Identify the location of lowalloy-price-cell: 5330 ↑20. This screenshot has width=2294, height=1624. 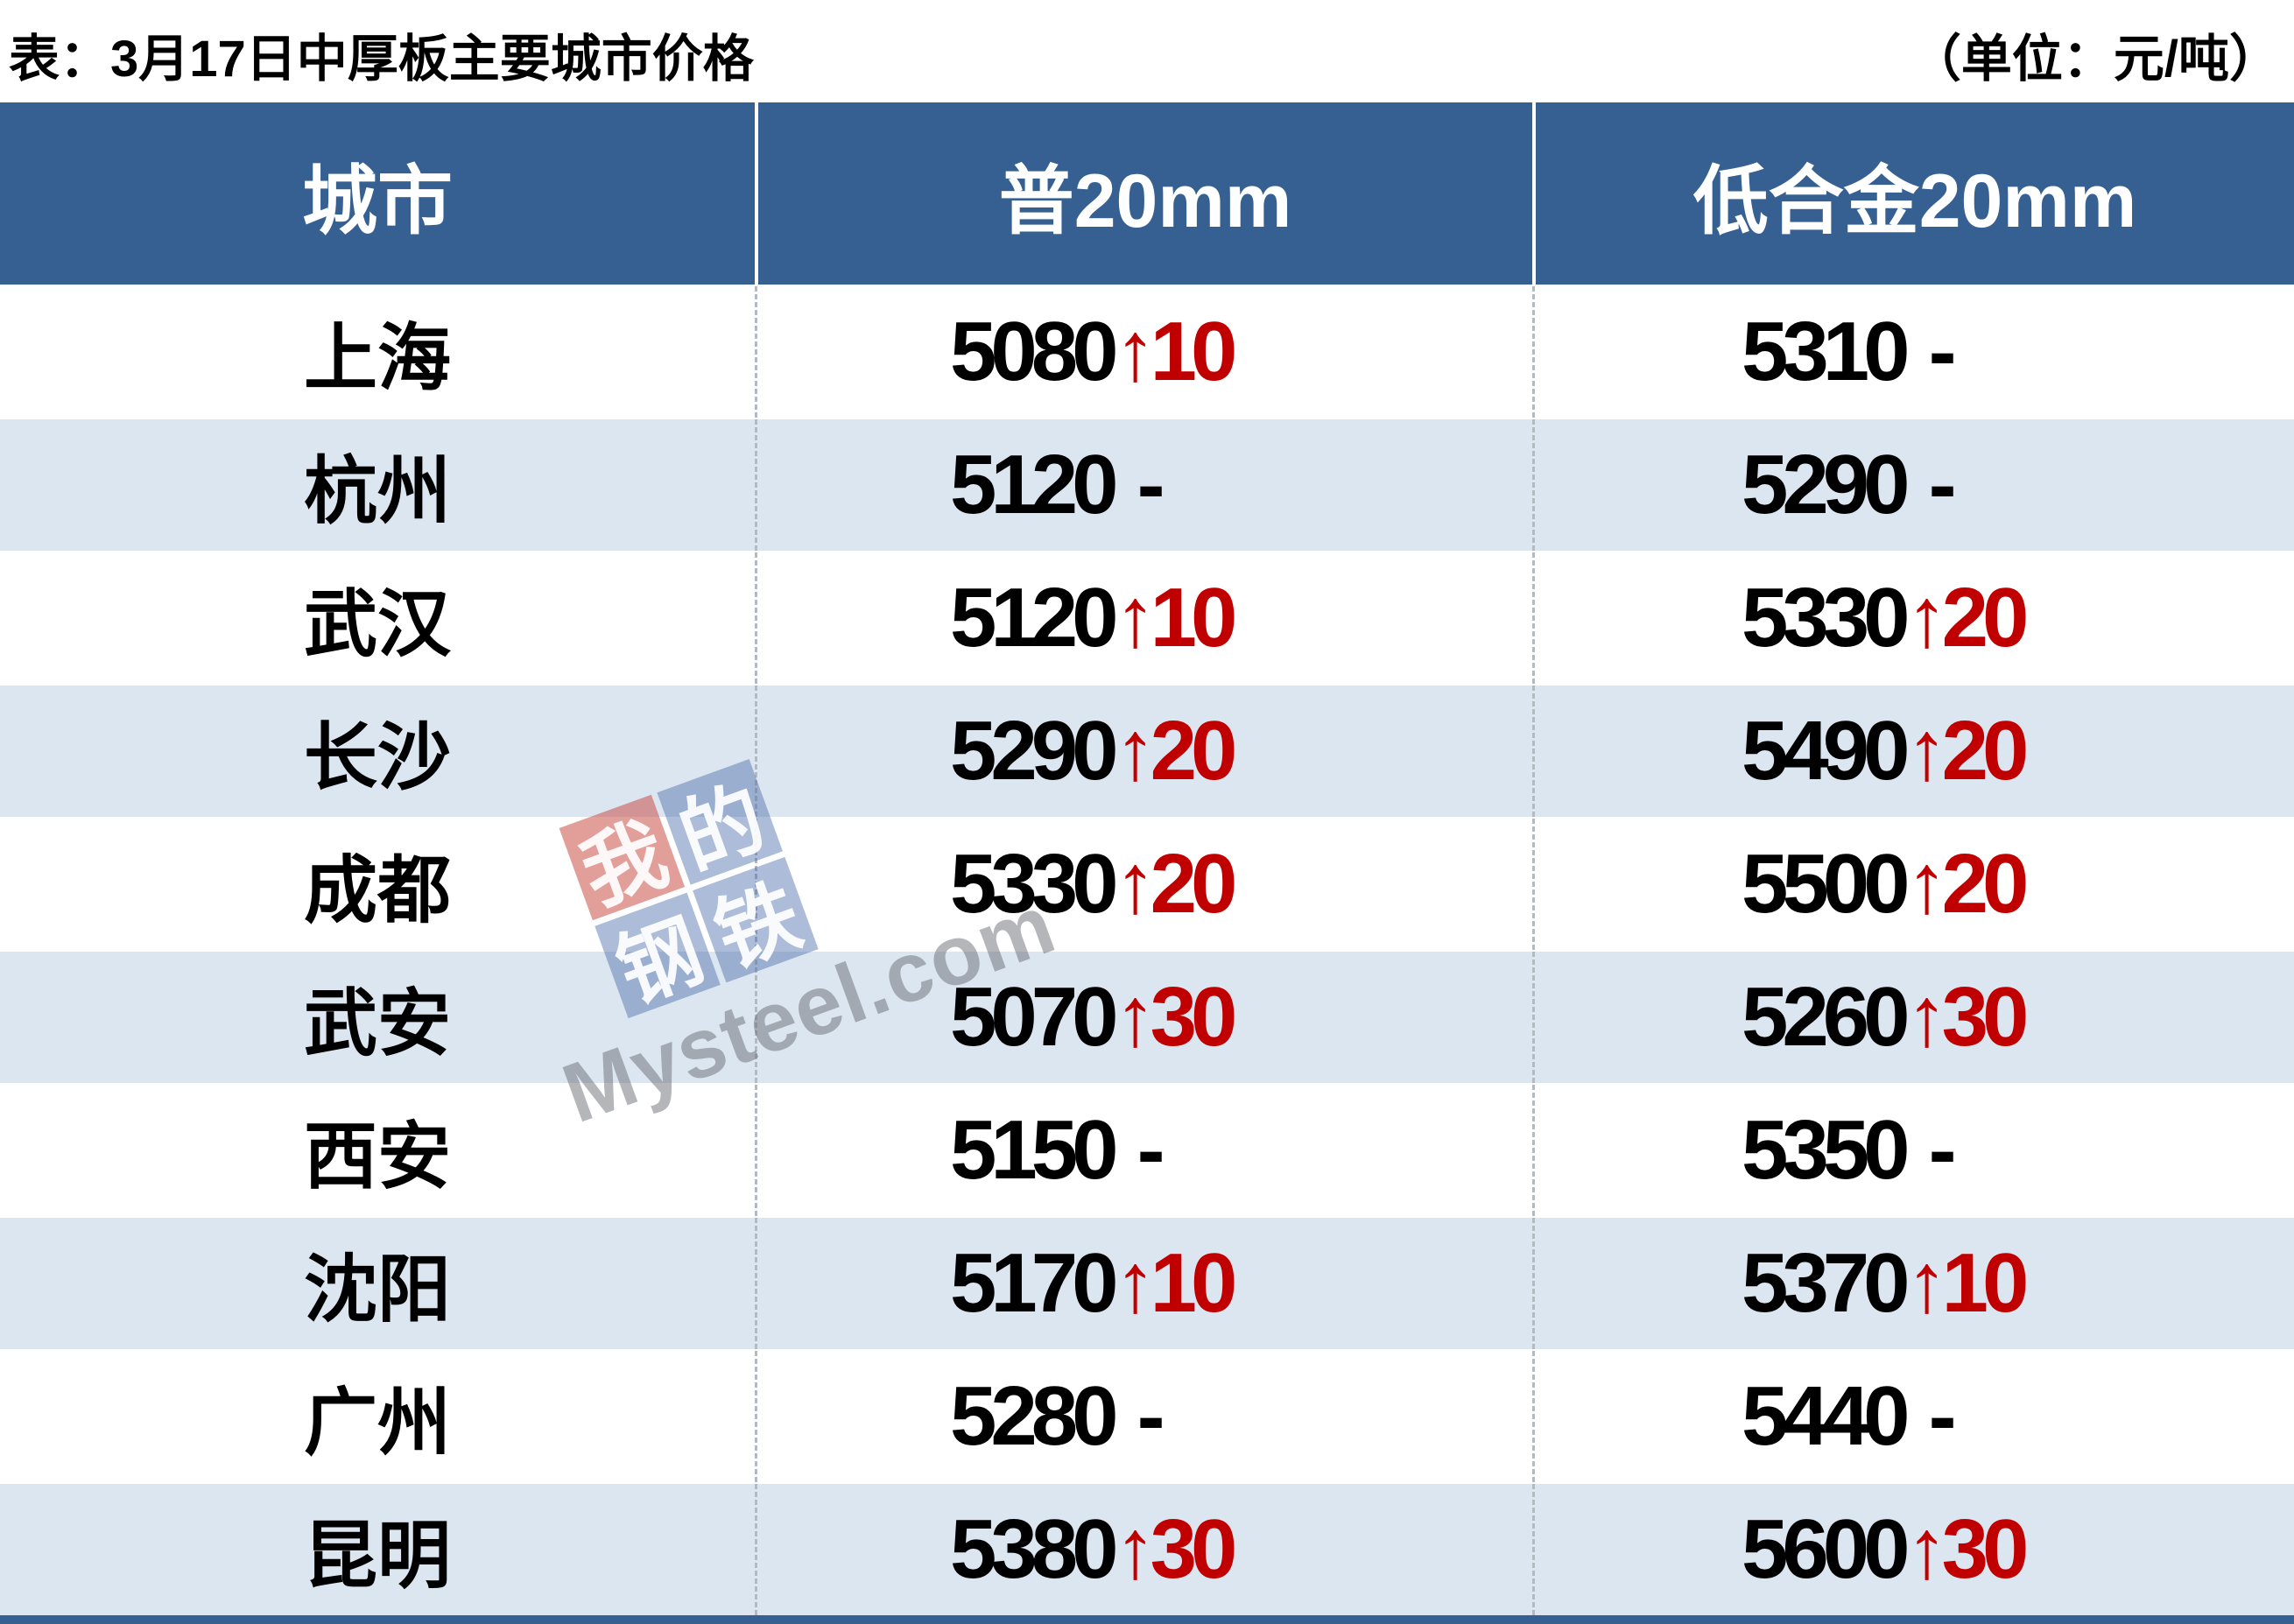
(1913, 618).